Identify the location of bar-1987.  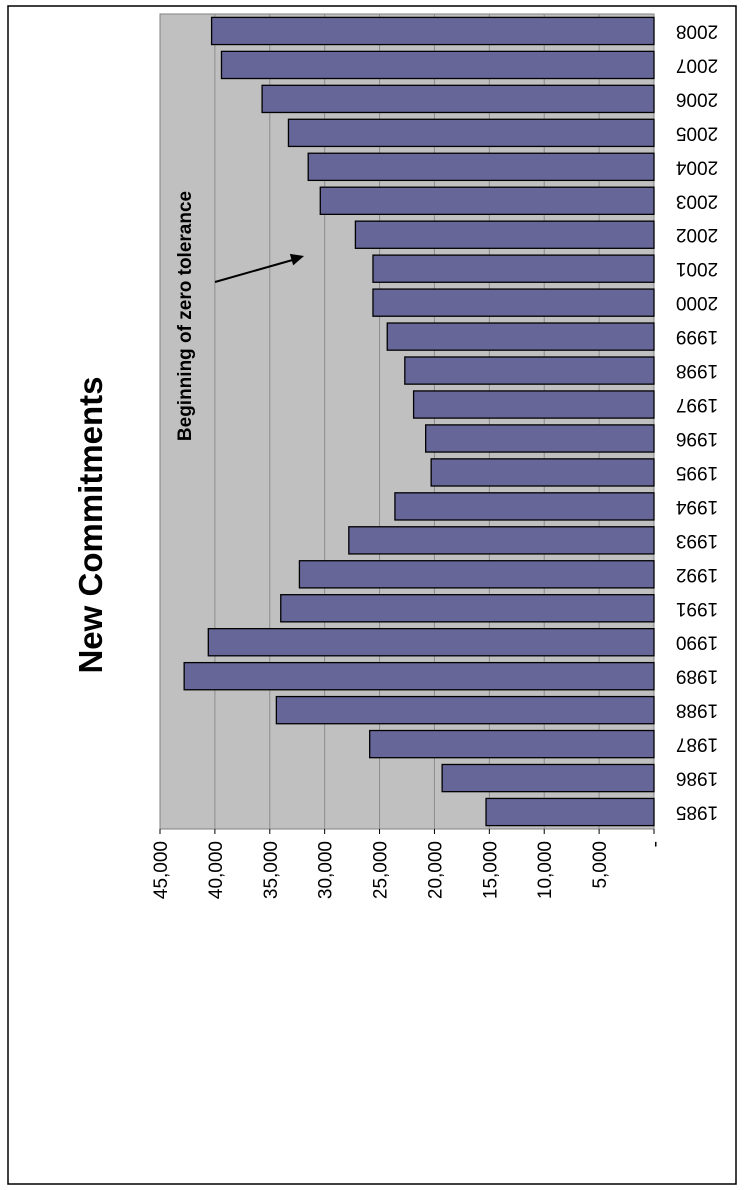
(512, 744).